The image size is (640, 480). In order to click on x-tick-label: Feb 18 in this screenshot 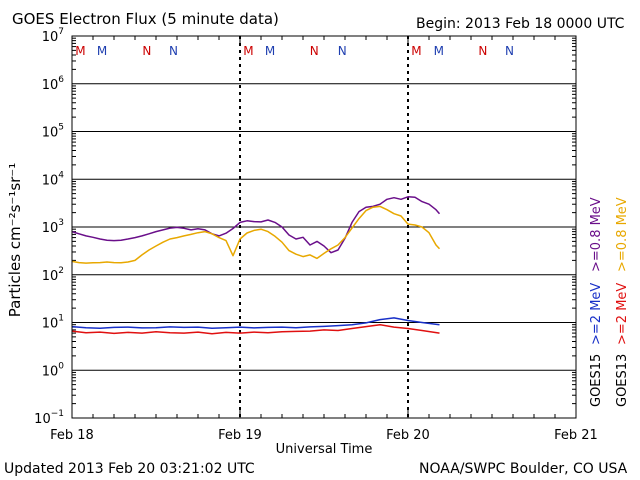, I will do `click(72, 435)`.